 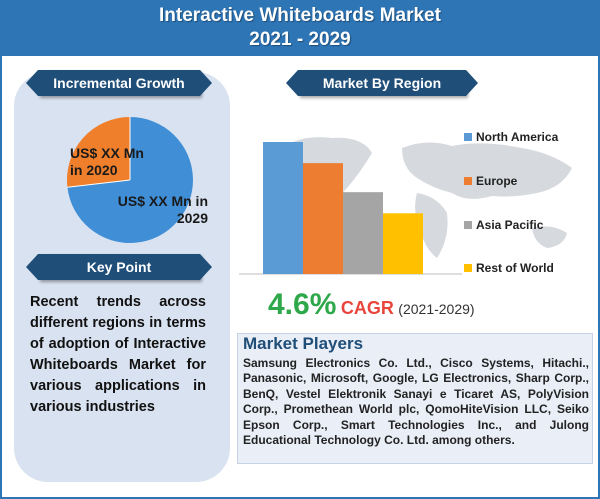 I want to click on cagr-period: (2021-2029), so click(x=436, y=309).